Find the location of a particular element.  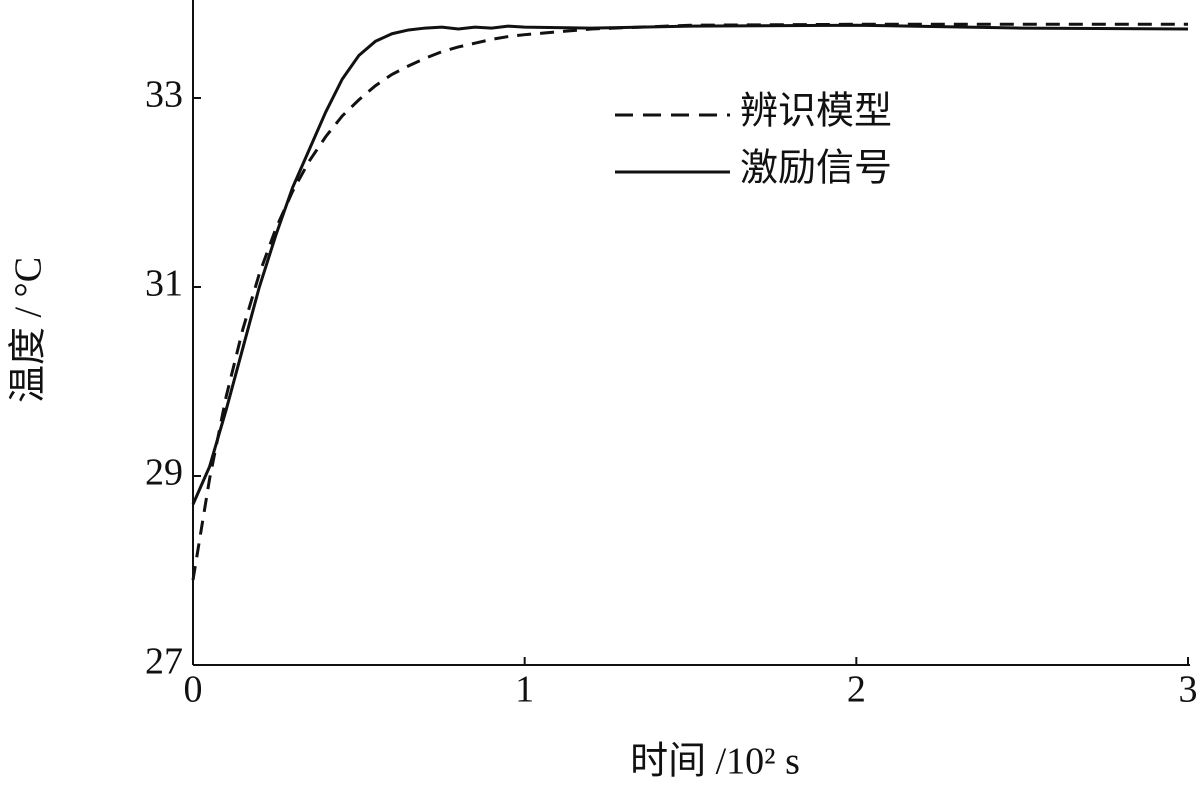

x-tick-label: 1 is located at coordinates (524, 690).